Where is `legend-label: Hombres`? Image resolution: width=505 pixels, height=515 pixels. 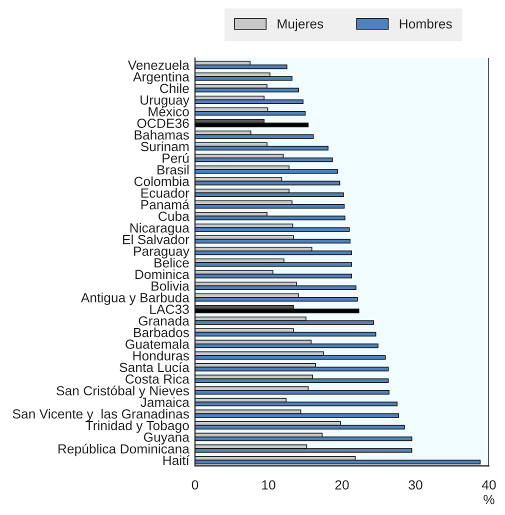
legend-label: Hombres is located at coordinates (426, 23).